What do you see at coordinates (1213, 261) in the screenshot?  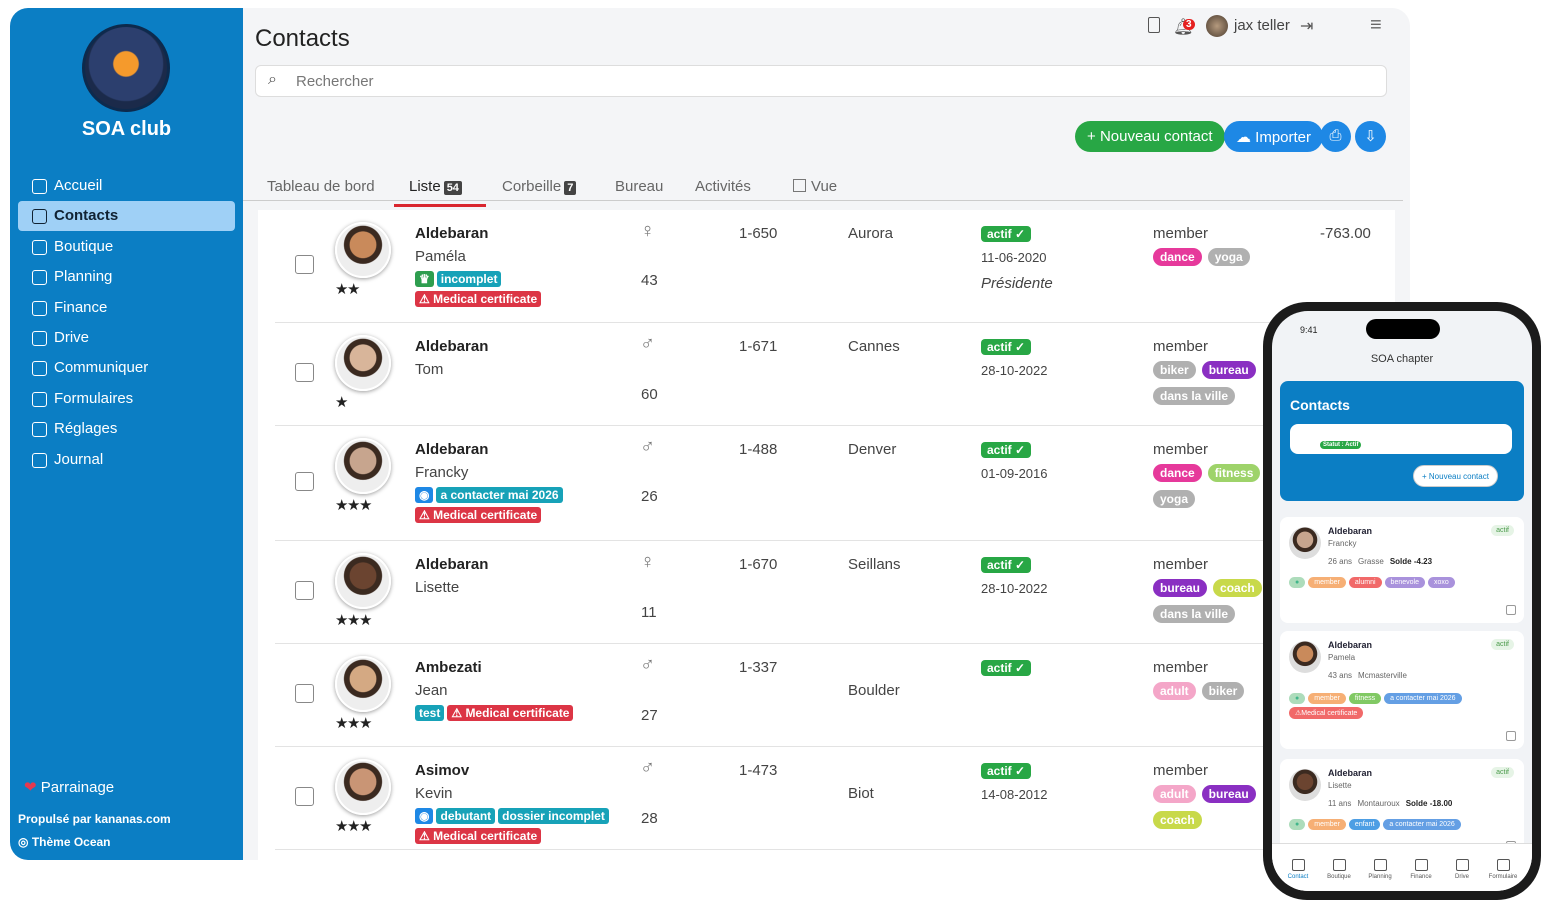 I see `labels: dance yoga` at bounding box center [1213, 261].